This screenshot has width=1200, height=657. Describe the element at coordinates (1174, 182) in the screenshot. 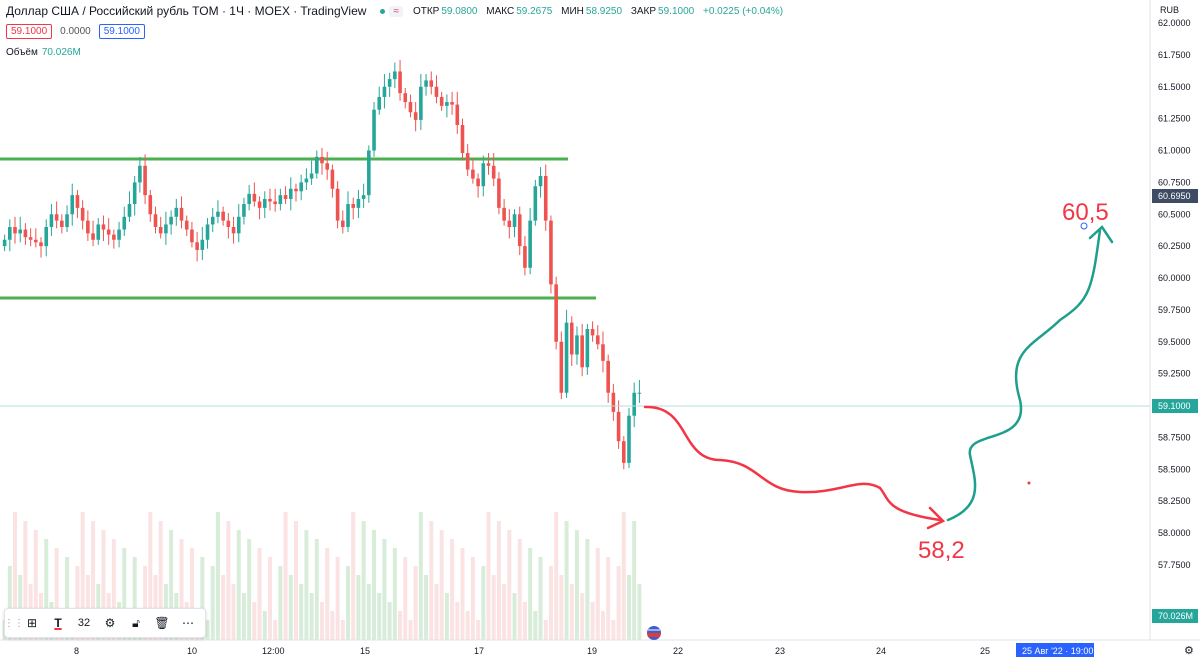

I see `price-tick-label: 60.7500` at that location.